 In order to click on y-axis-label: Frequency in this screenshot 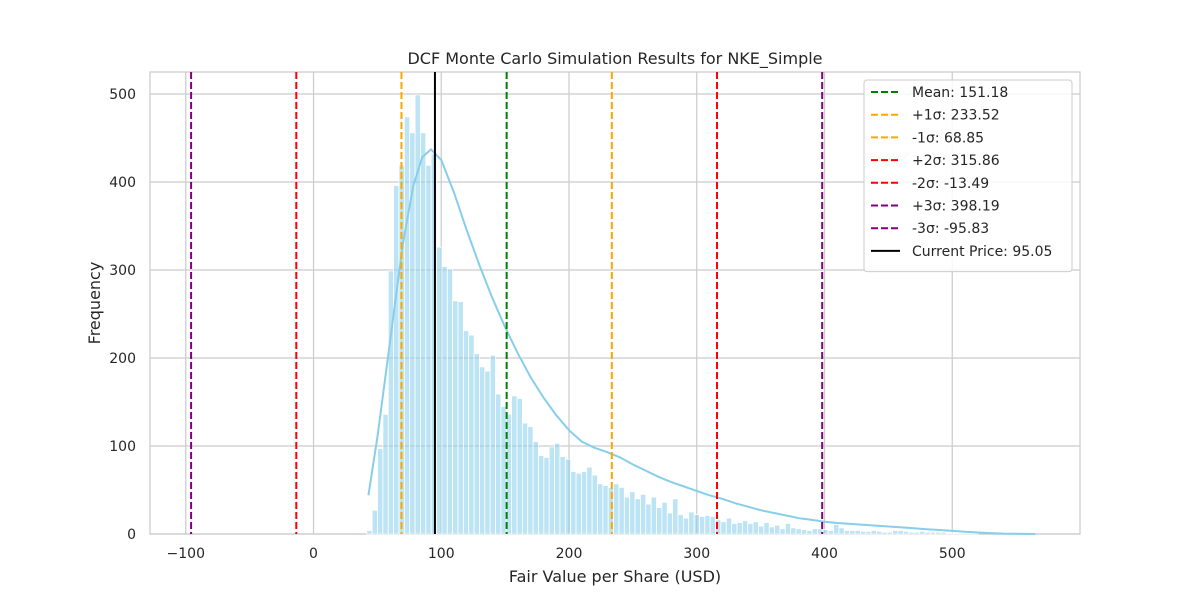, I will do `click(94, 303)`.